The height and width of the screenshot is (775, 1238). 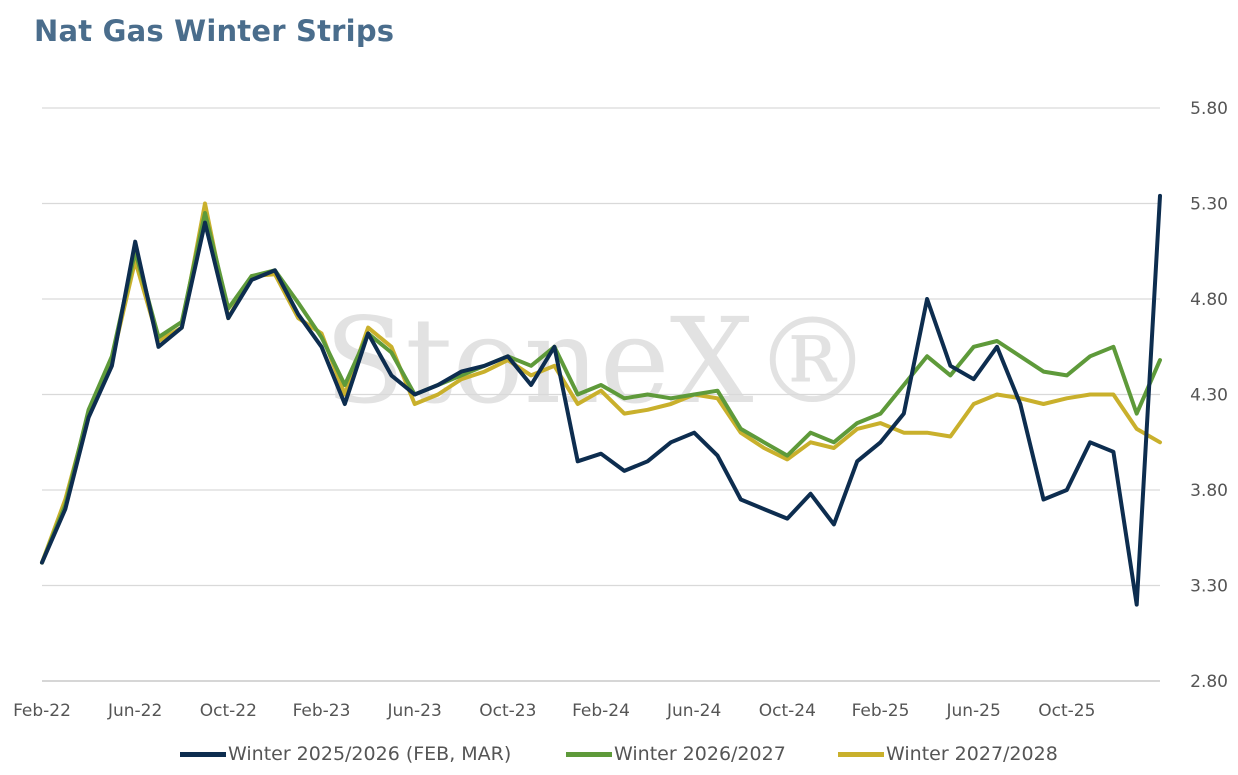 What do you see at coordinates (228, 711) in the screenshot?
I see `x-tick-label: Oct-22` at bounding box center [228, 711].